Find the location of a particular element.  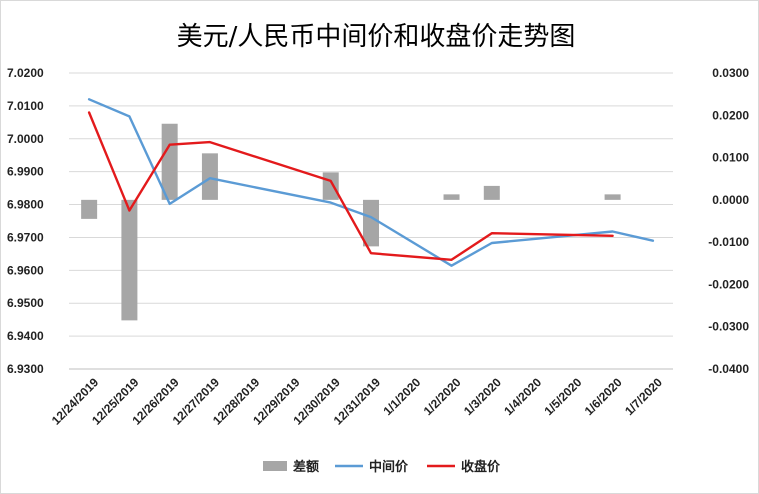

x-tick-label: 1/6/2020 is located at coordinates (603, 396).